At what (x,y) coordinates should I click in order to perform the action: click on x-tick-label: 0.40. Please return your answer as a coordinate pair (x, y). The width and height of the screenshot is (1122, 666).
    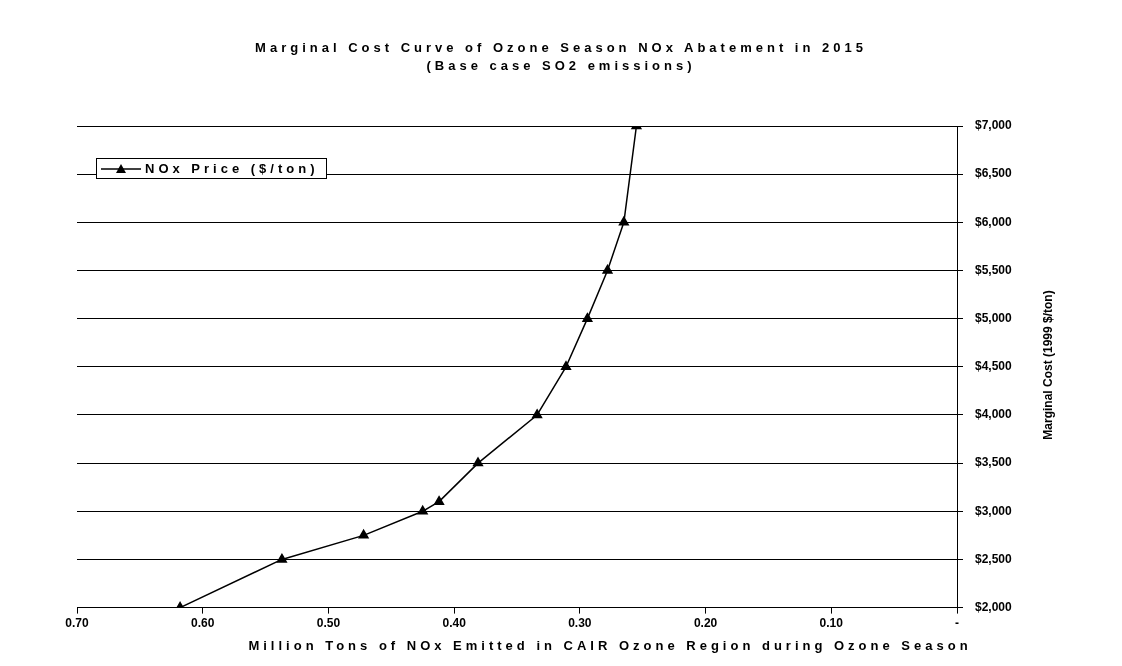
    Looking at the image, I should click on (454, 623).